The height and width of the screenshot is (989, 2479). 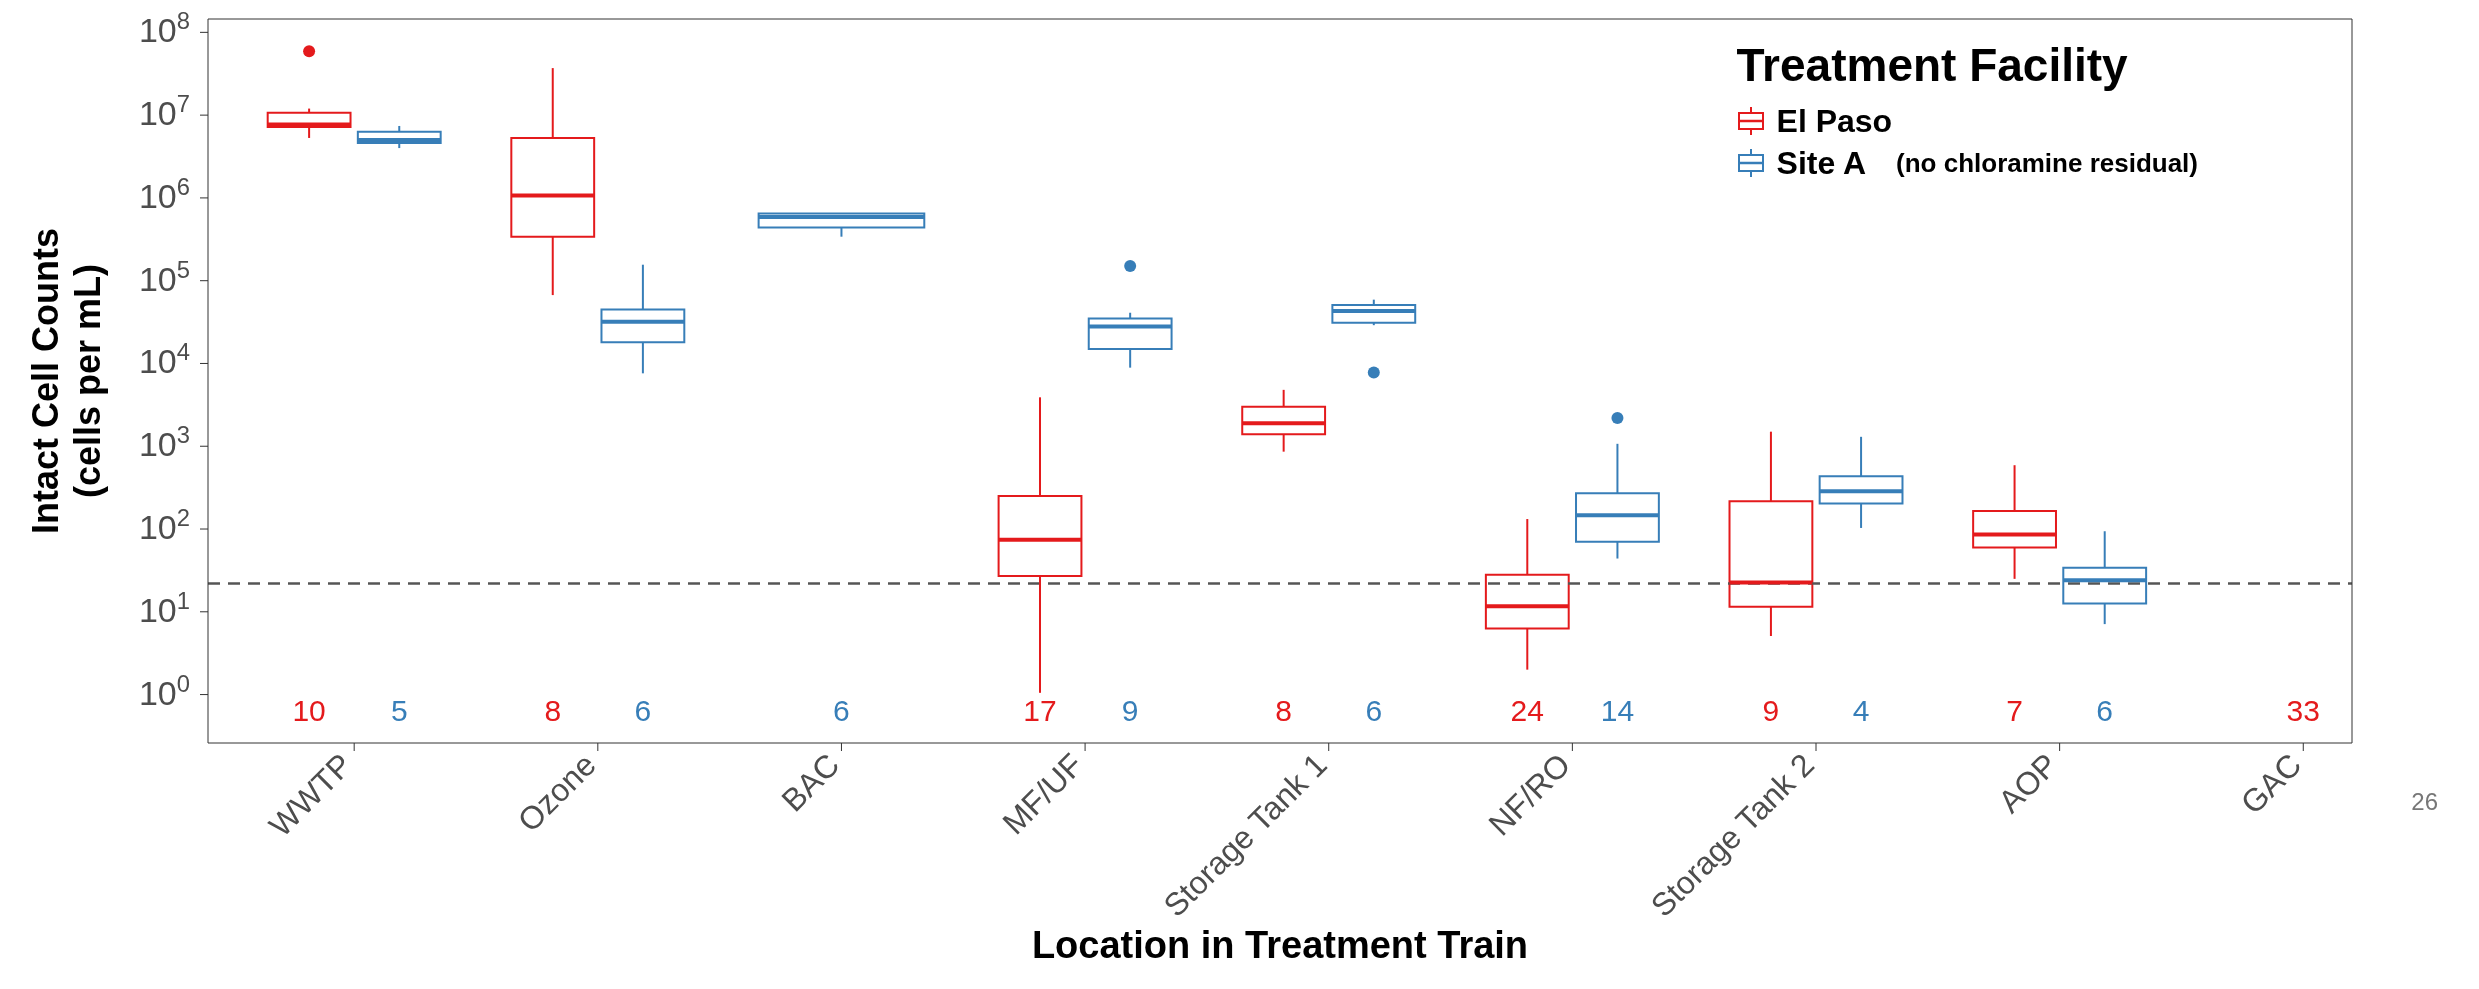 What do you see at coordinates (164, 690) in the screenshot?
I see `y-tick-label: 10$^{0}$` at bounding box center [164, 690].